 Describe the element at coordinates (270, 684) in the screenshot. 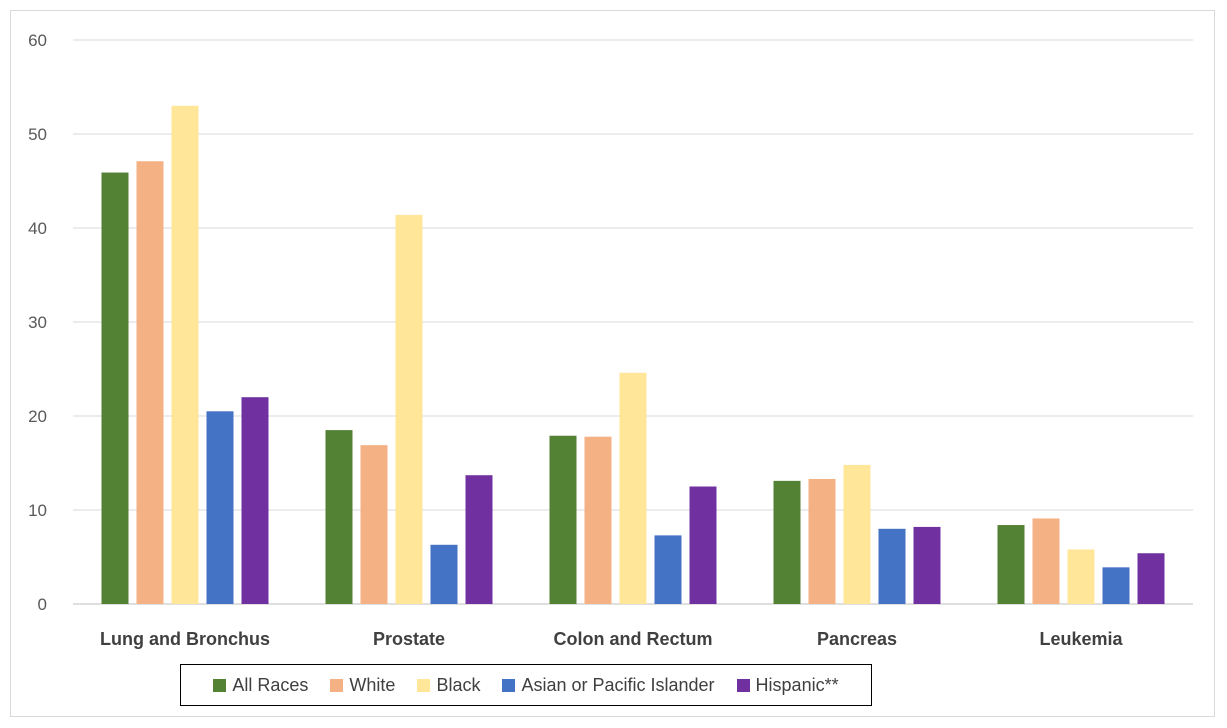

I see `legend-label: All Races` at that location.